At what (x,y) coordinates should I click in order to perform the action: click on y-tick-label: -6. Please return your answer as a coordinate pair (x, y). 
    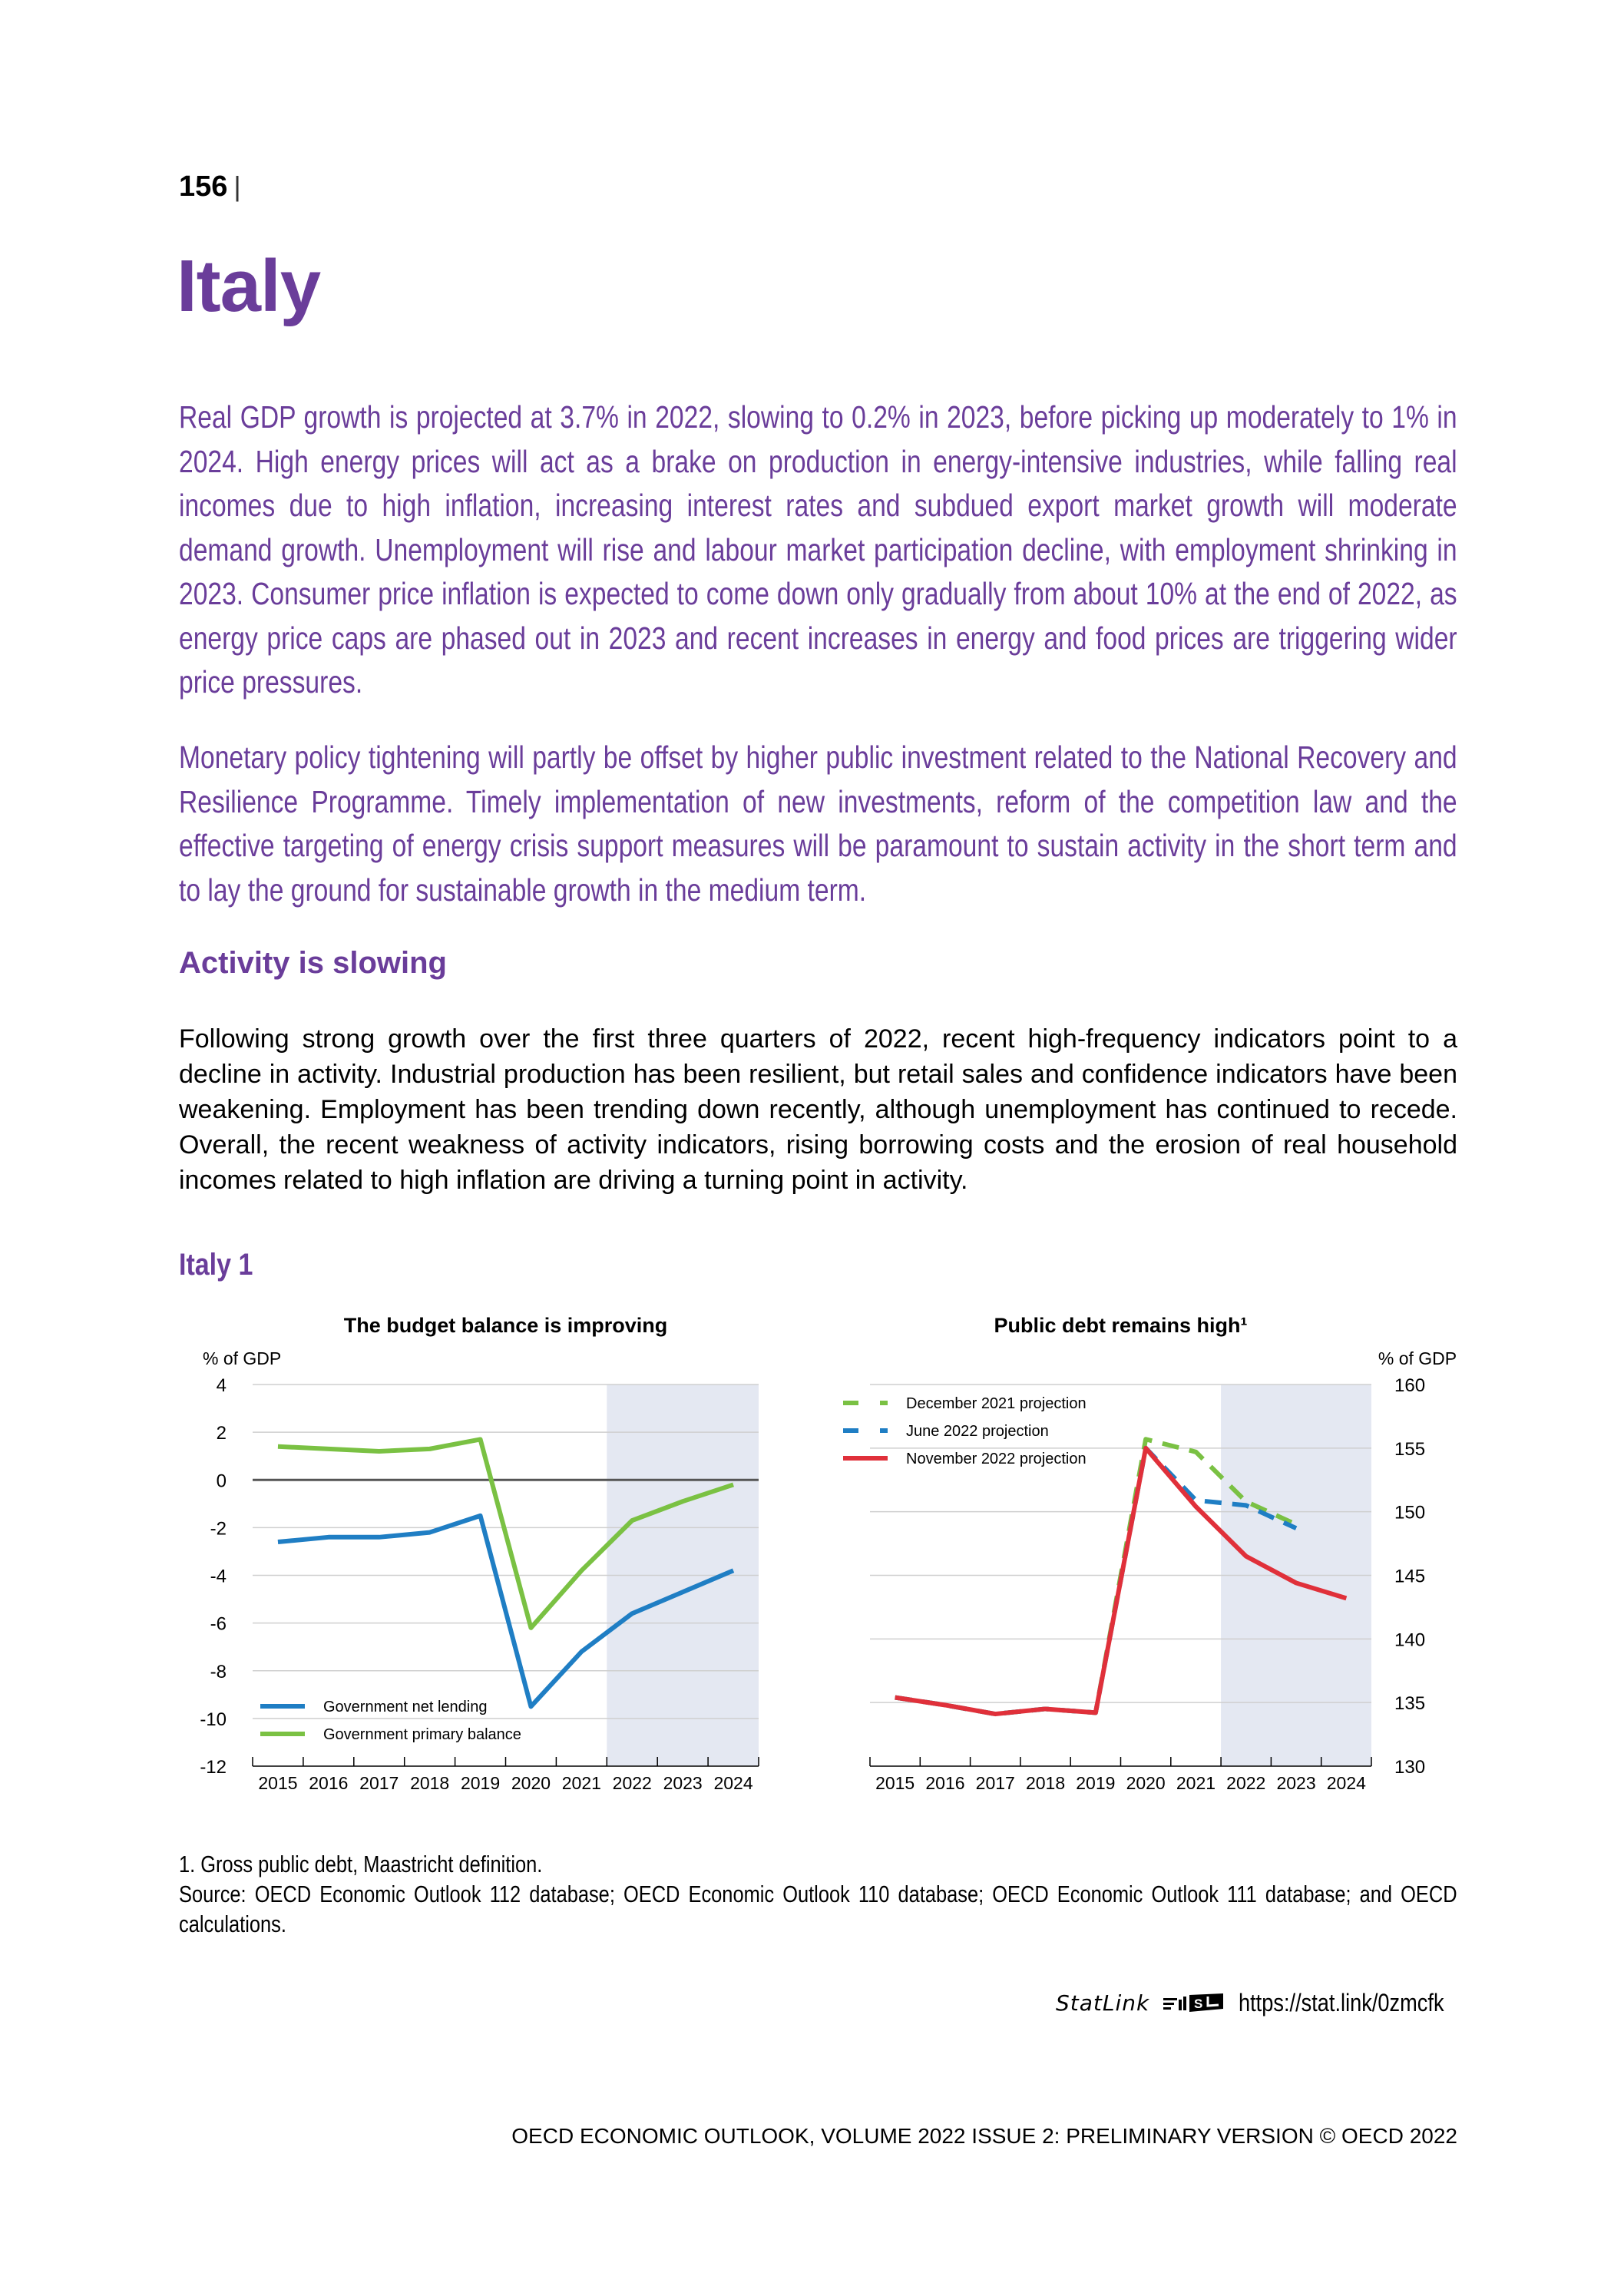
    Looking at the image, I should click on (218, 1625).